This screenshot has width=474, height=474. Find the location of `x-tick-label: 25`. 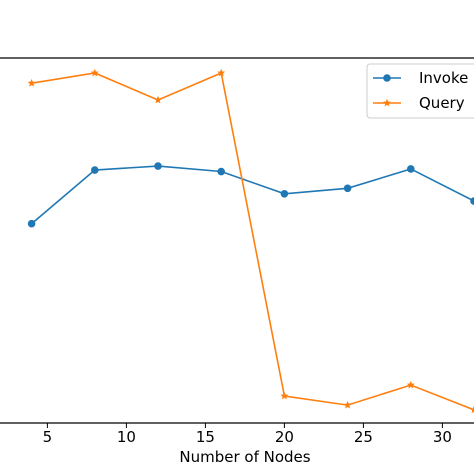

x-tick-label: 25 is located at coordinates (363, 437).